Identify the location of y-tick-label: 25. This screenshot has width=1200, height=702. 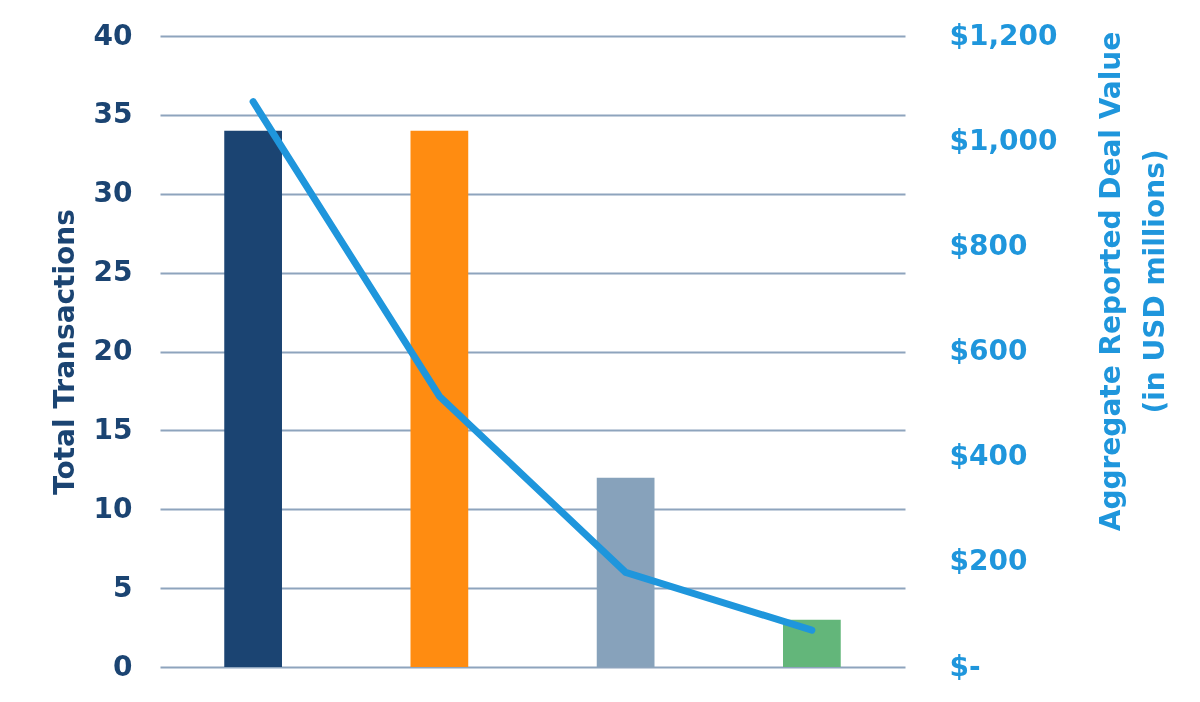
(113, 272).